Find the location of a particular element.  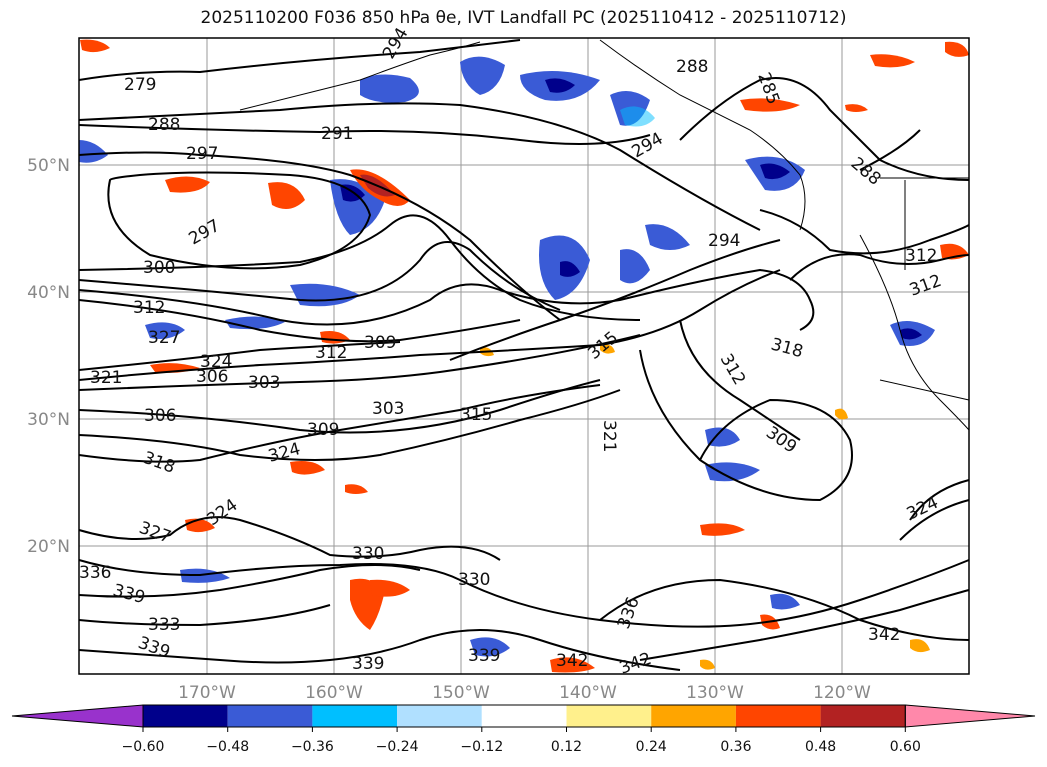

lat-label: 40°N is located at coordinates (48, 293).